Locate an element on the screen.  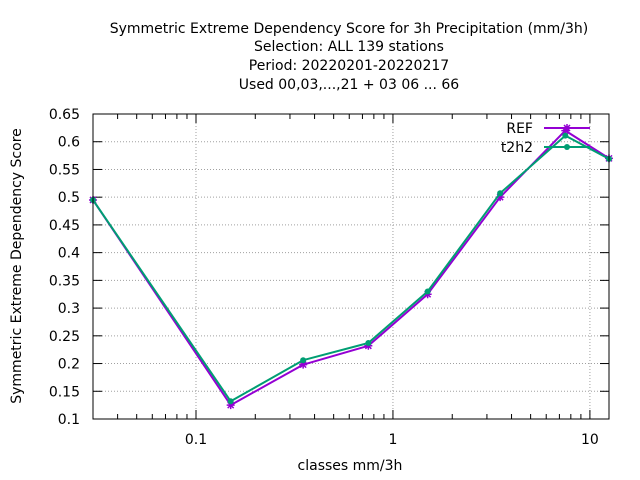
y-tick-label: 0.2 is located at coordinates (69, 365).